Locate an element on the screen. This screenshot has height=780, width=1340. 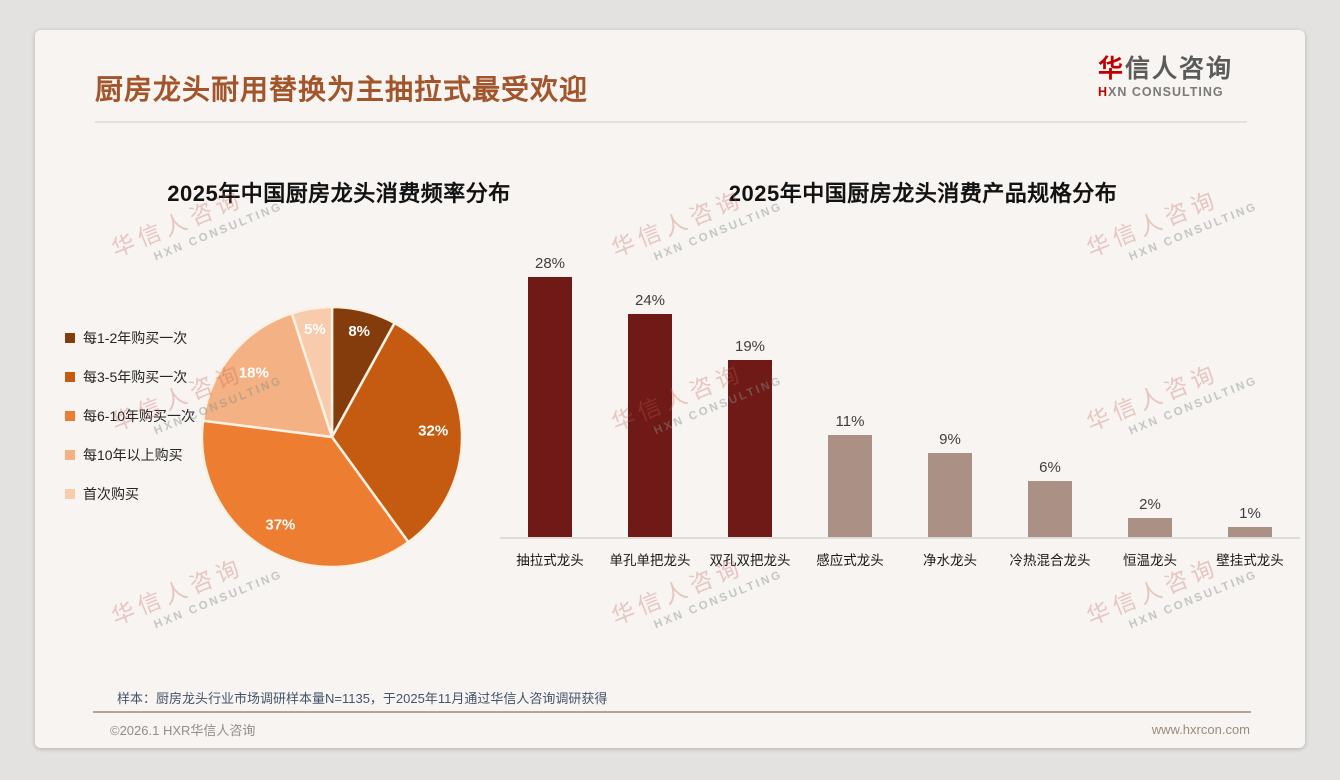
bar-value-label: 1% is located at coordinates (1250, 513).